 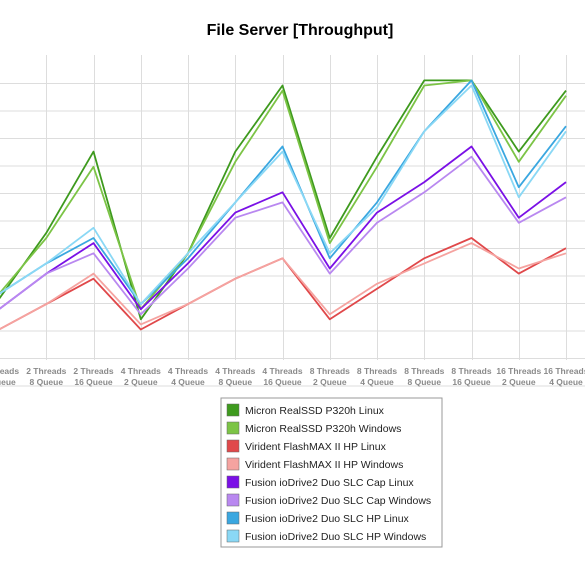 I want to click on legend-label: Micron RealSSD P320h Windows, so click(x=323, y=429).